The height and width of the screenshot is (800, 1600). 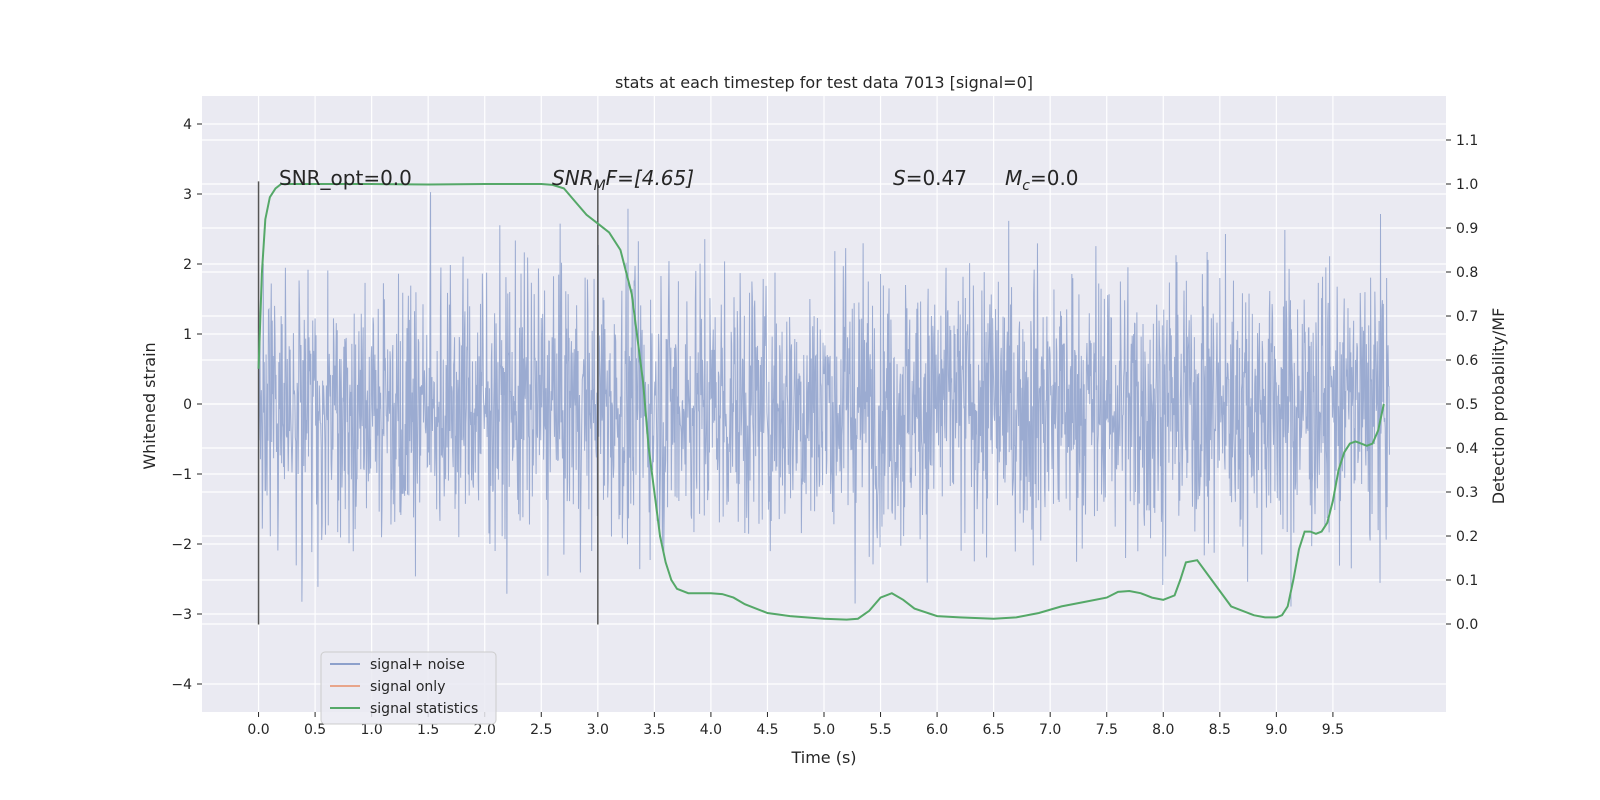 I want to click on annotation-mc-symbol: M, so click(x=1013, y=178).